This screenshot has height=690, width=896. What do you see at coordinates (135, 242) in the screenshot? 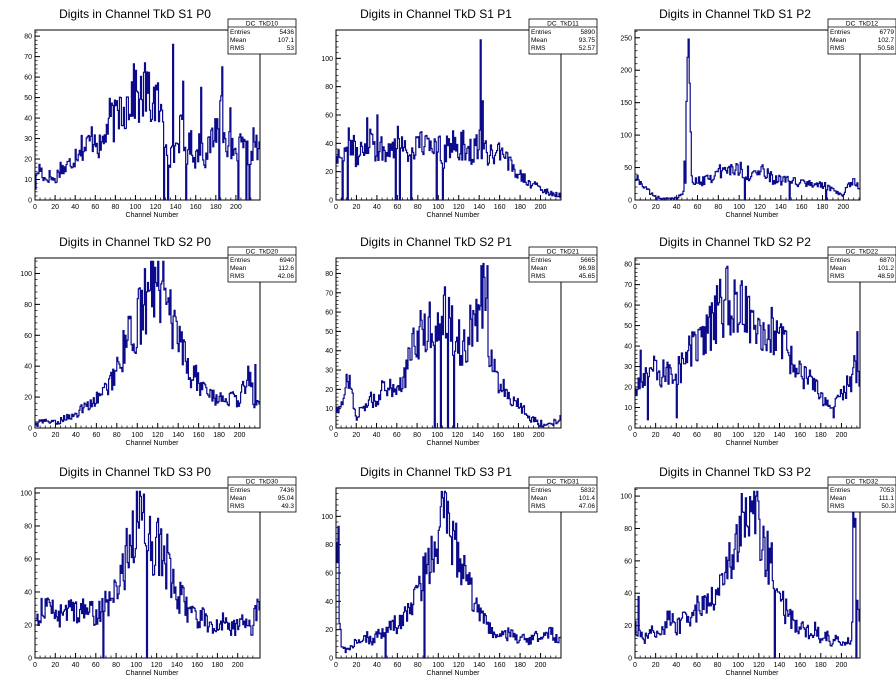
I see `chart-title: Digits in Channel TkD S2 P0` at bounding box center [135, 242].